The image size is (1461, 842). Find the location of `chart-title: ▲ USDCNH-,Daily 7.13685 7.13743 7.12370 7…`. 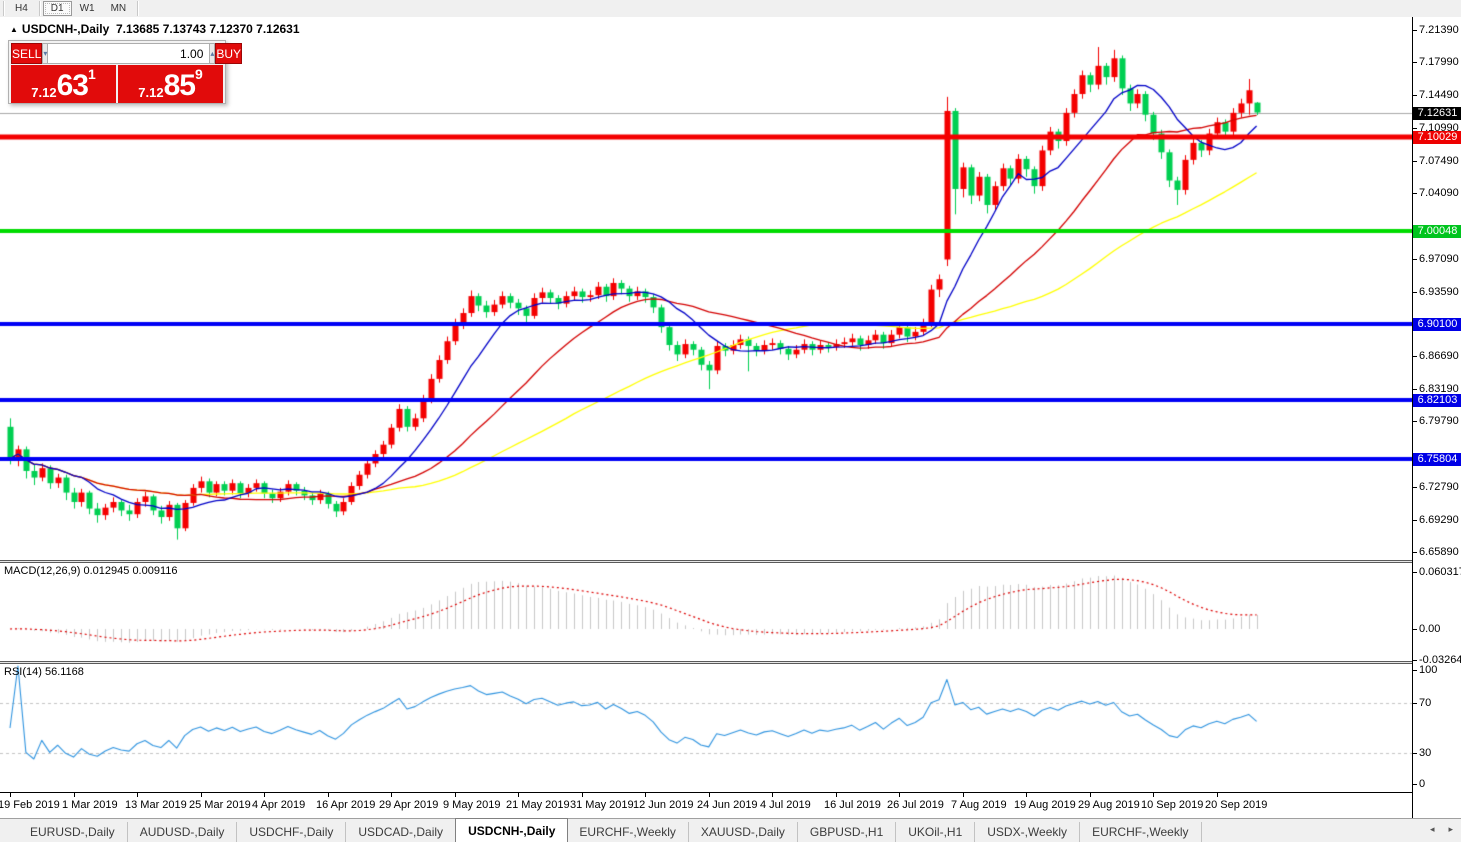

chart-title: ▲ USDCNH-,Daily 7.13685 7.13743 7.12370 7… is located at coordinates (155, 29).